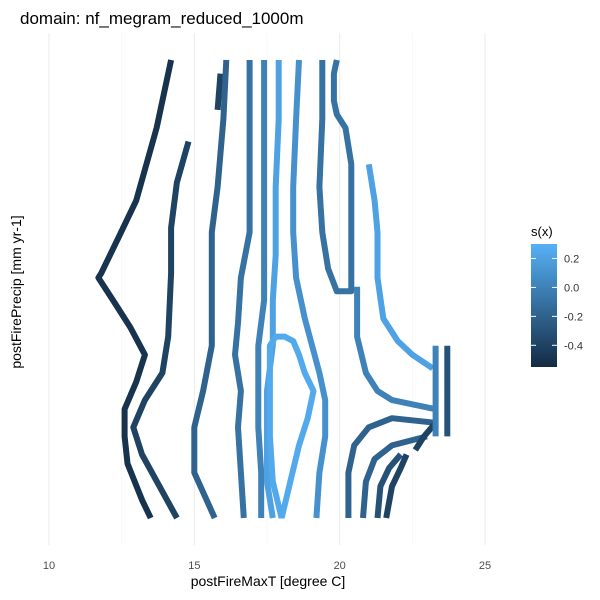 The image size is (600, 600). What do you see at coordinates (49, 566) in the screenshot?
I see `x-tick-label: 10` at bounding box center [49, 566].